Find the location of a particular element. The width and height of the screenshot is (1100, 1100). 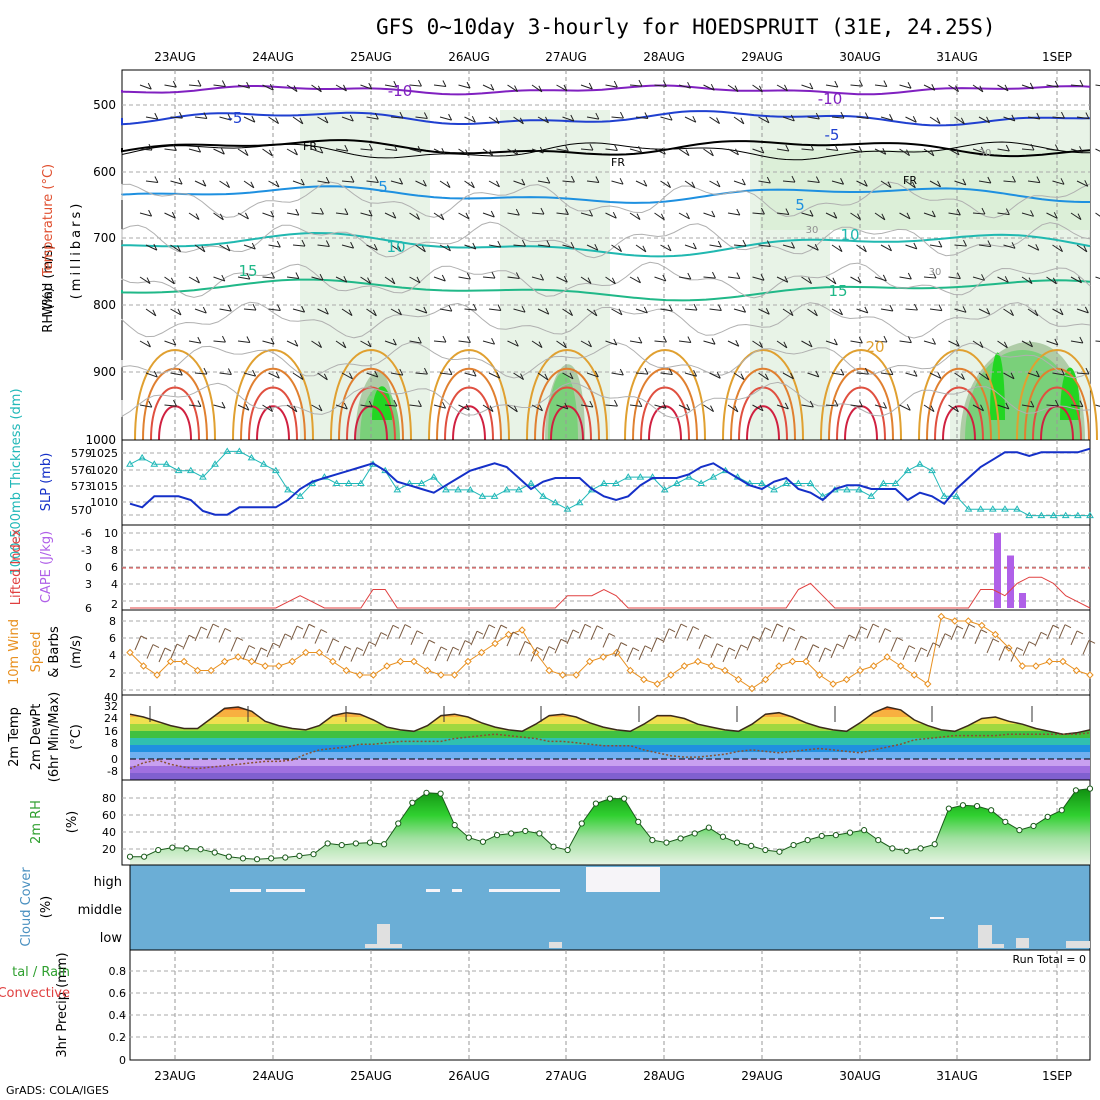

wind10-panel: 8 6 4 2 is located at coordinates (602, 652).